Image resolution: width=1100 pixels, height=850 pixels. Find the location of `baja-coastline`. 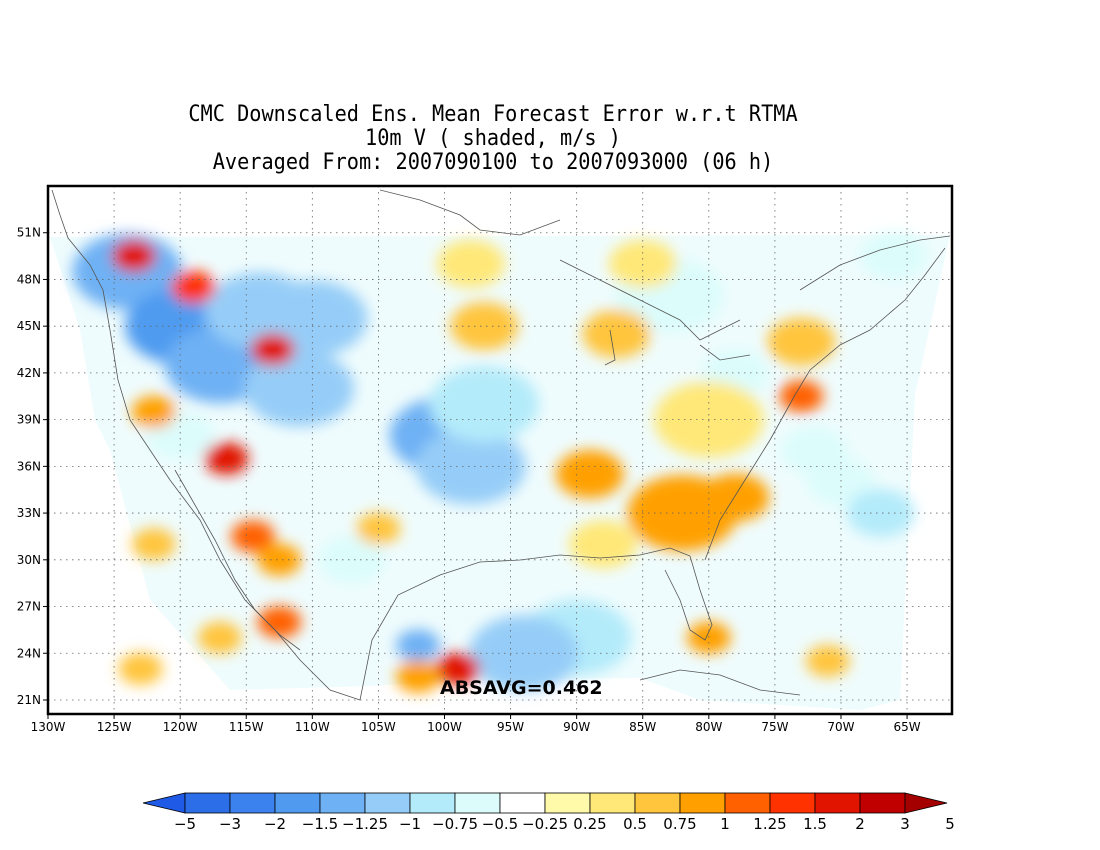

baja-coastline is located at coordinates (237, 560).